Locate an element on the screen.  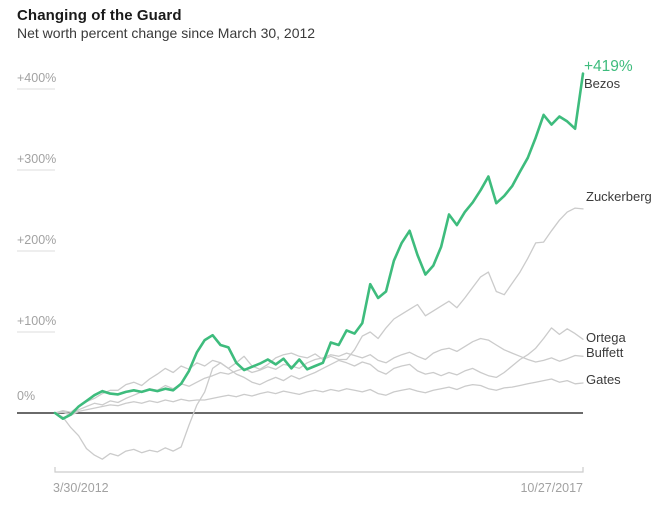
x-axis-label-start: 3/30/2012 is located at coordinates (81, 488).